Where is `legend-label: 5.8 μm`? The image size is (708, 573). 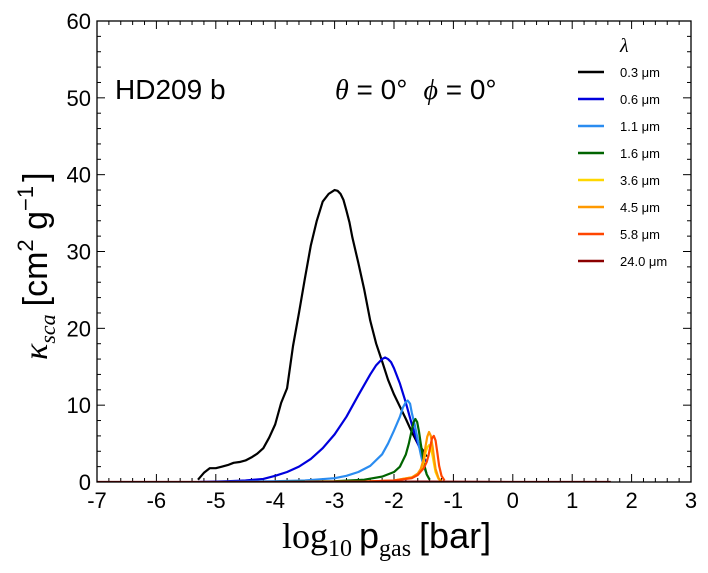
legend-label: 5.8 μm is located at coordinates (640, 234).